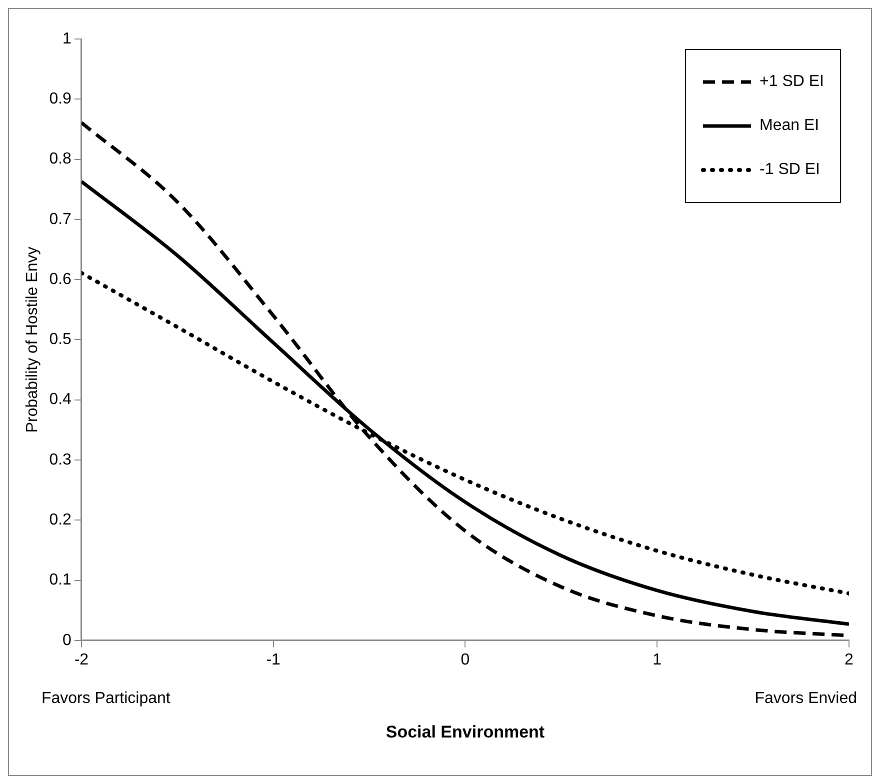 The width and height of the screenshot is (880, 784). Describe the element at coordinates (805, 698) in the screenshot. I see `text: Favors Envied` at that location.